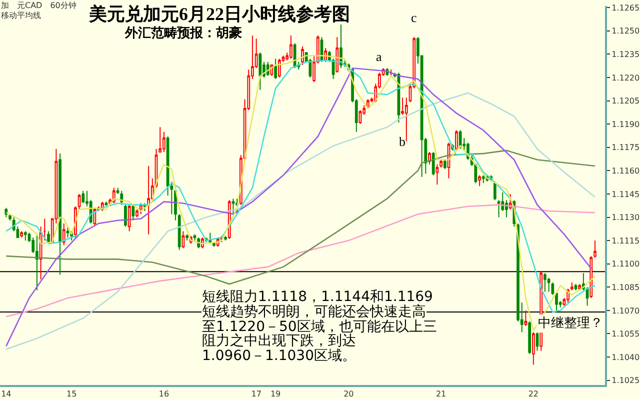 The height and width of the screenshot is (399, 640). What do you see at coordinates (626, 124) in the screenshot?
I see `y-tick-label: 1.1190` at bounding box center [626, 124].